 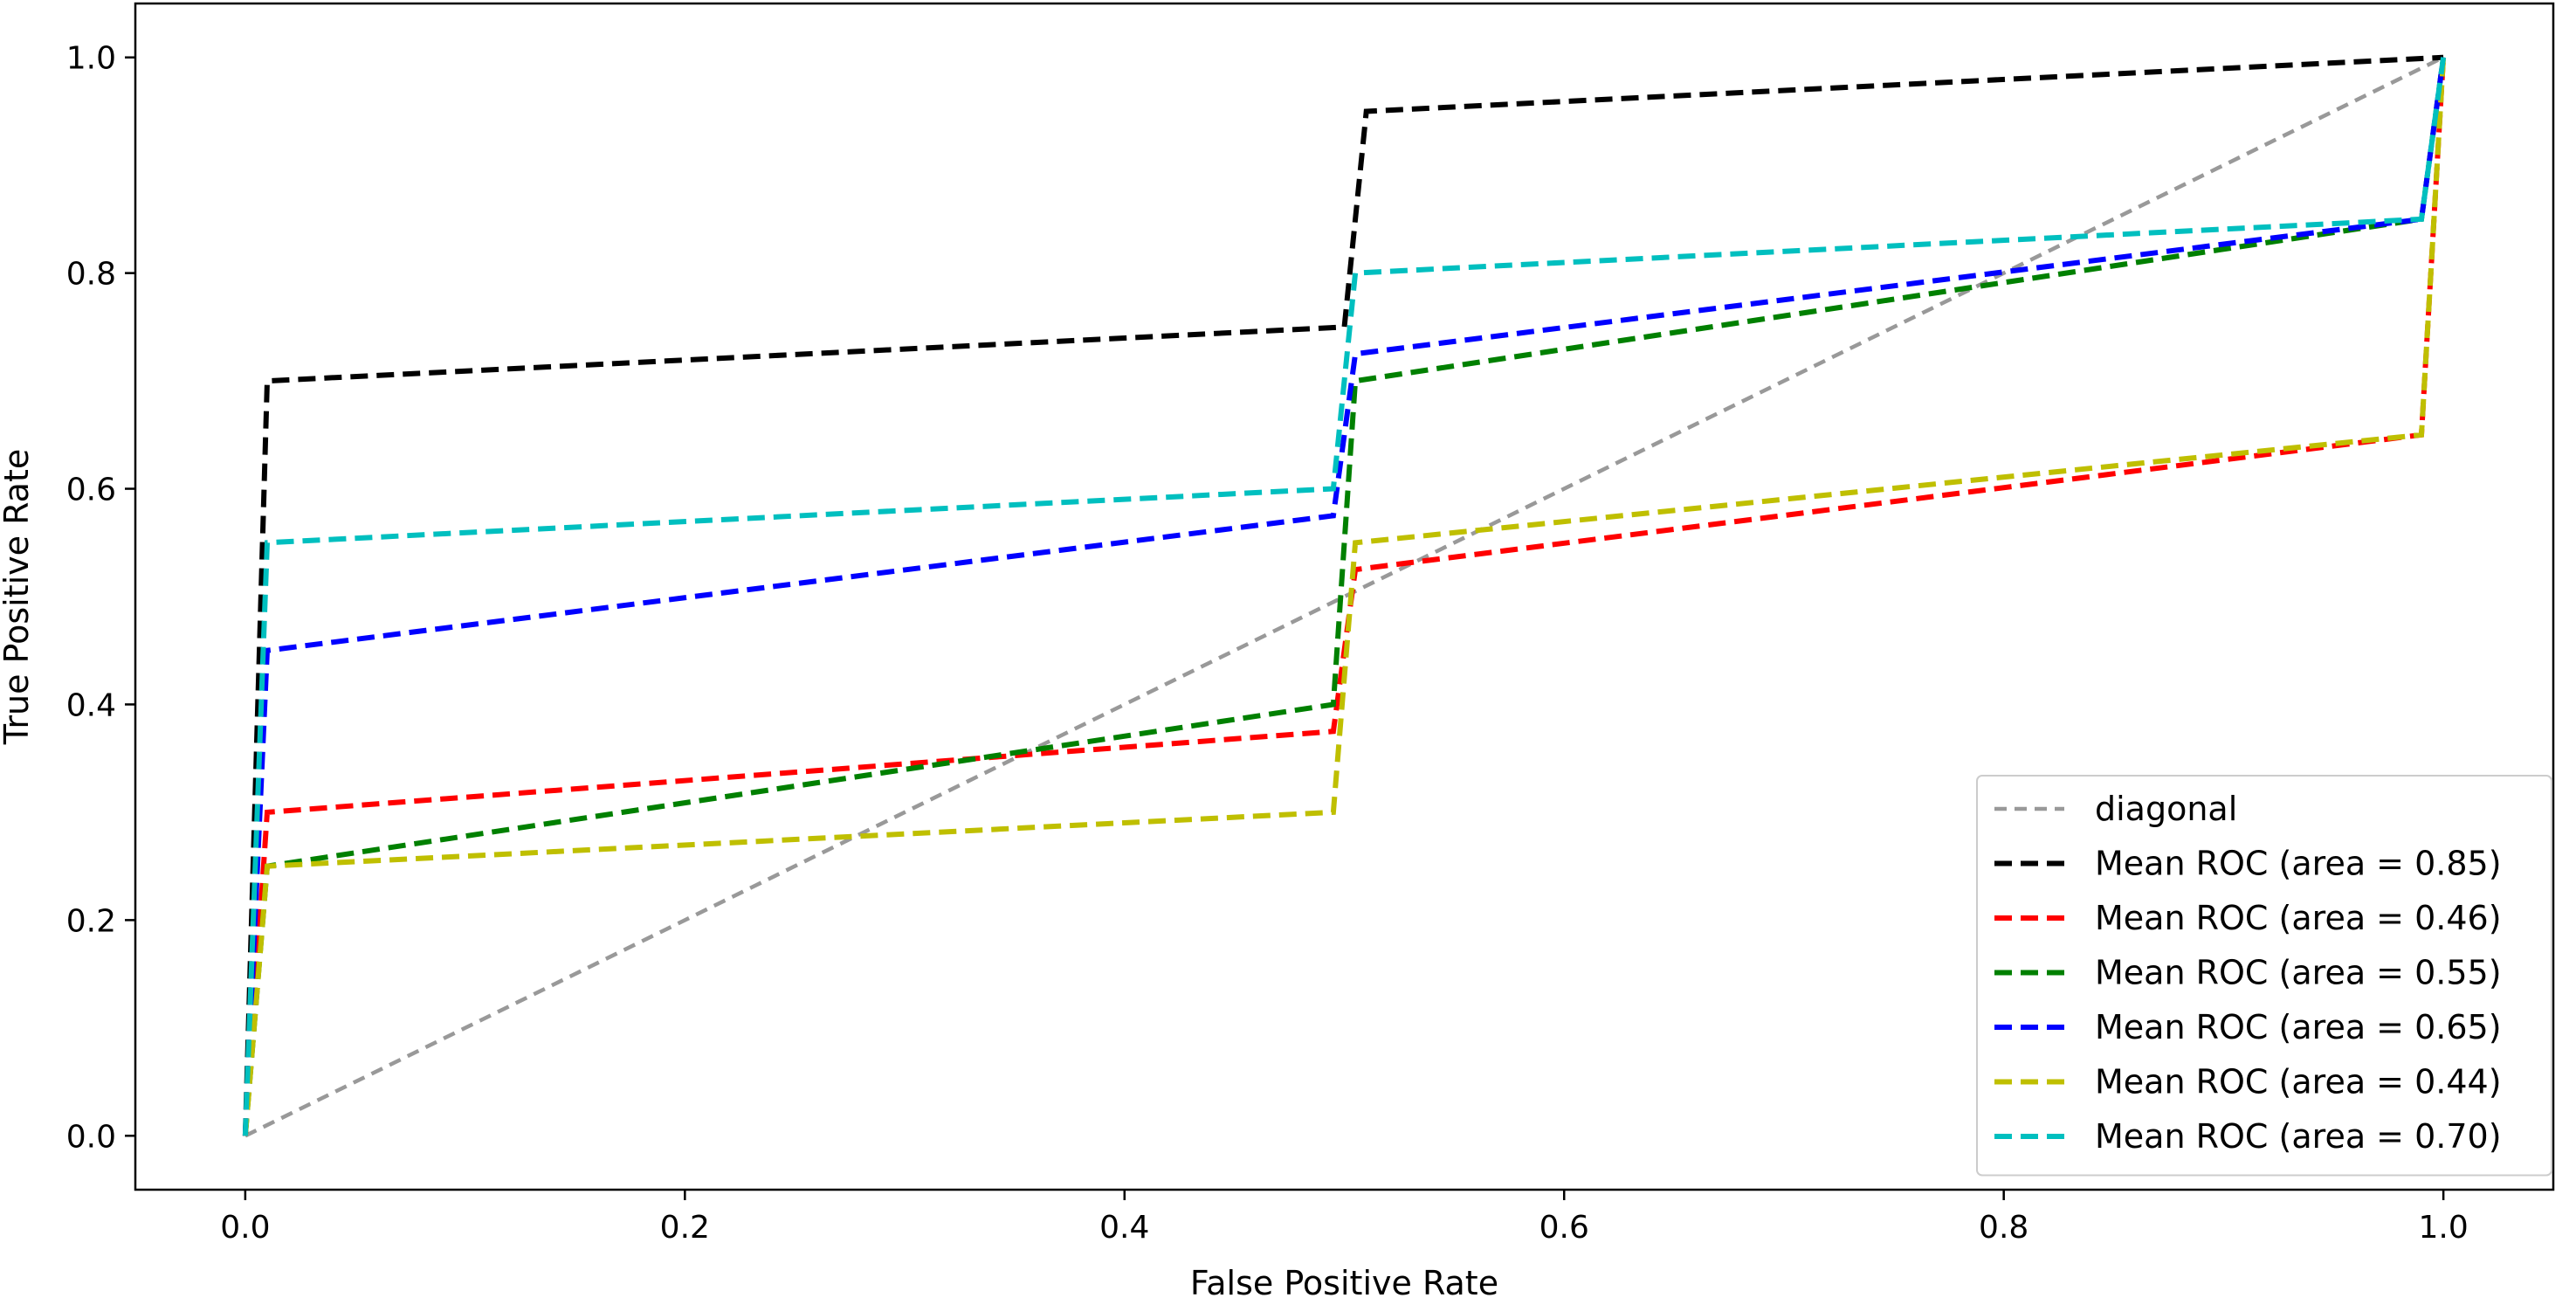 I want to click on legend-label: Mean ROC (area = 0.70), so click(x=2298, y=1136).